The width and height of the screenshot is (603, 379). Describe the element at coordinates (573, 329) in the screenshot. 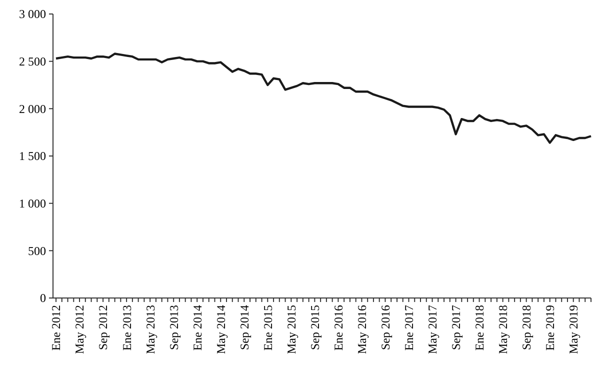

I see `x-tick-label: May 2019` at that location.